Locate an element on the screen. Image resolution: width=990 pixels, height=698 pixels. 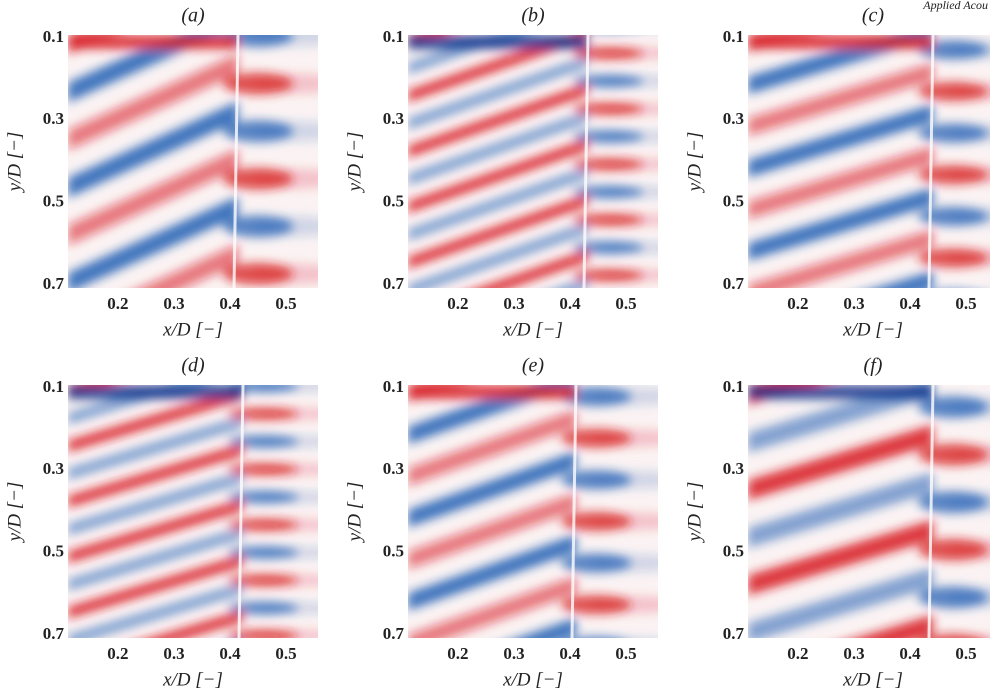
panel-label: (c) is located at coordinates (873, 16).